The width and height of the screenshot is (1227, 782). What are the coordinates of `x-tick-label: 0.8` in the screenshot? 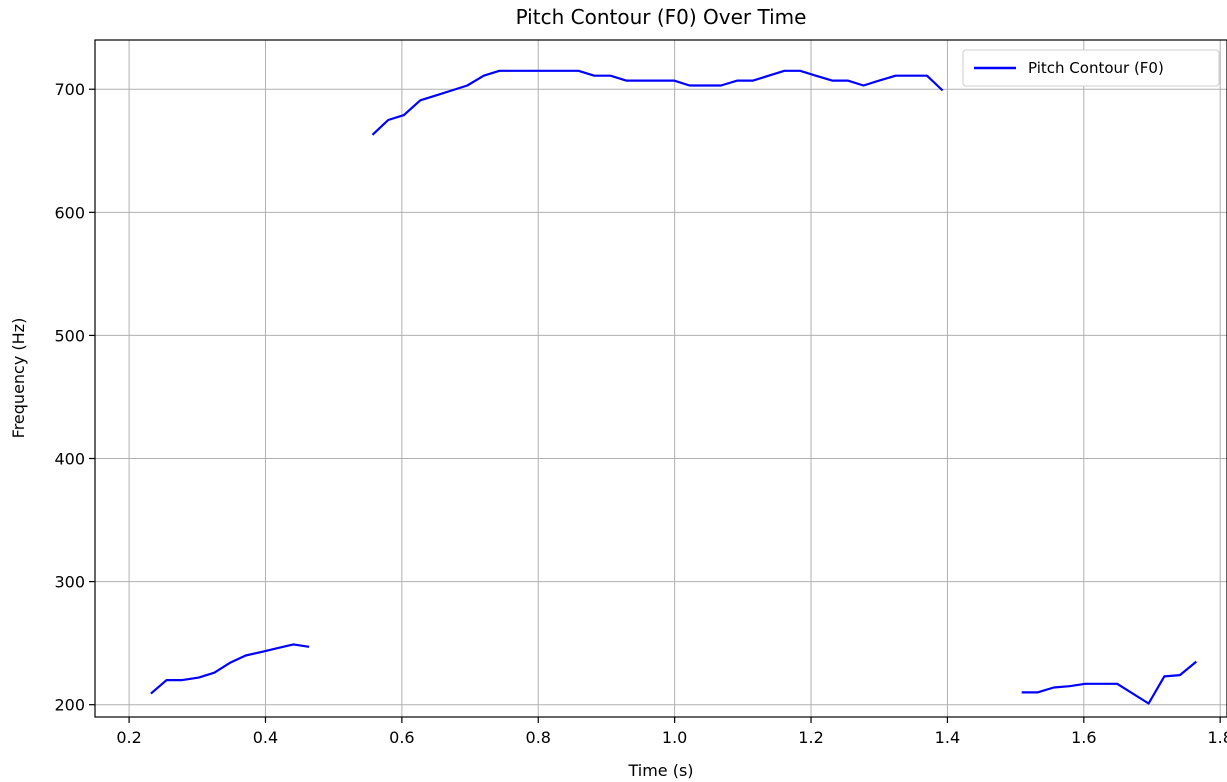 It's located at (538, 737).